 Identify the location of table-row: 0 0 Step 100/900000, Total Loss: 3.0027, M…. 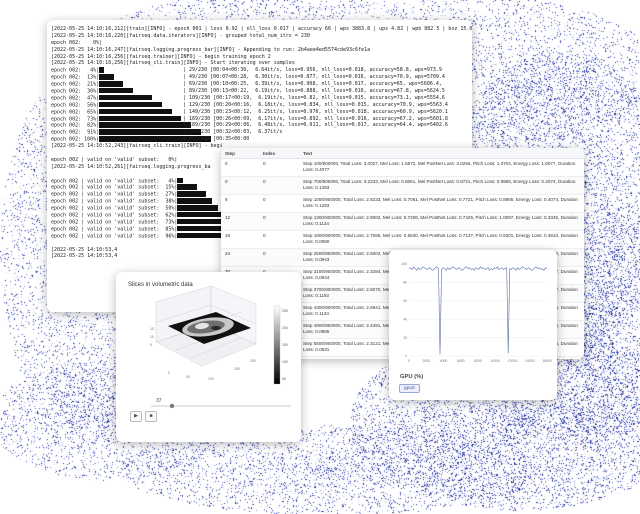
(402, 167).